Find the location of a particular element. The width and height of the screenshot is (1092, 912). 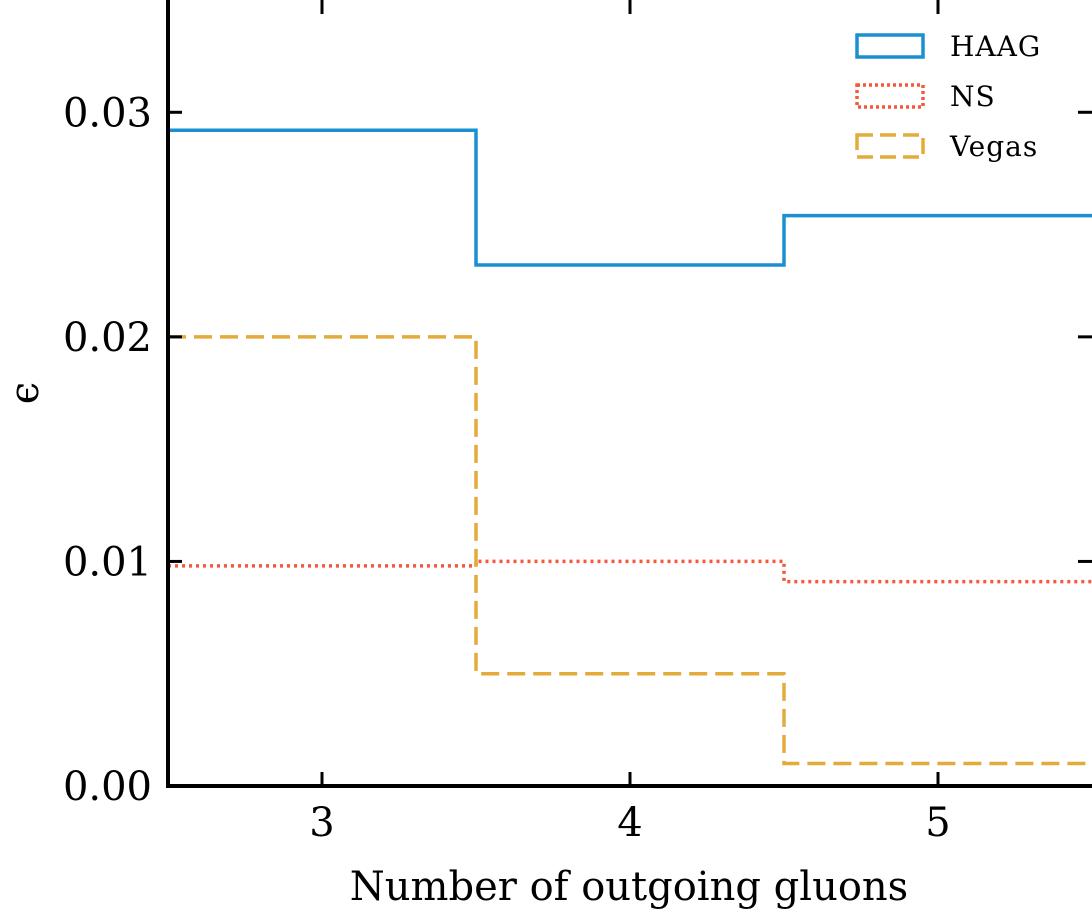

x-tick-label: 5 is located at coordinates (937, 823).